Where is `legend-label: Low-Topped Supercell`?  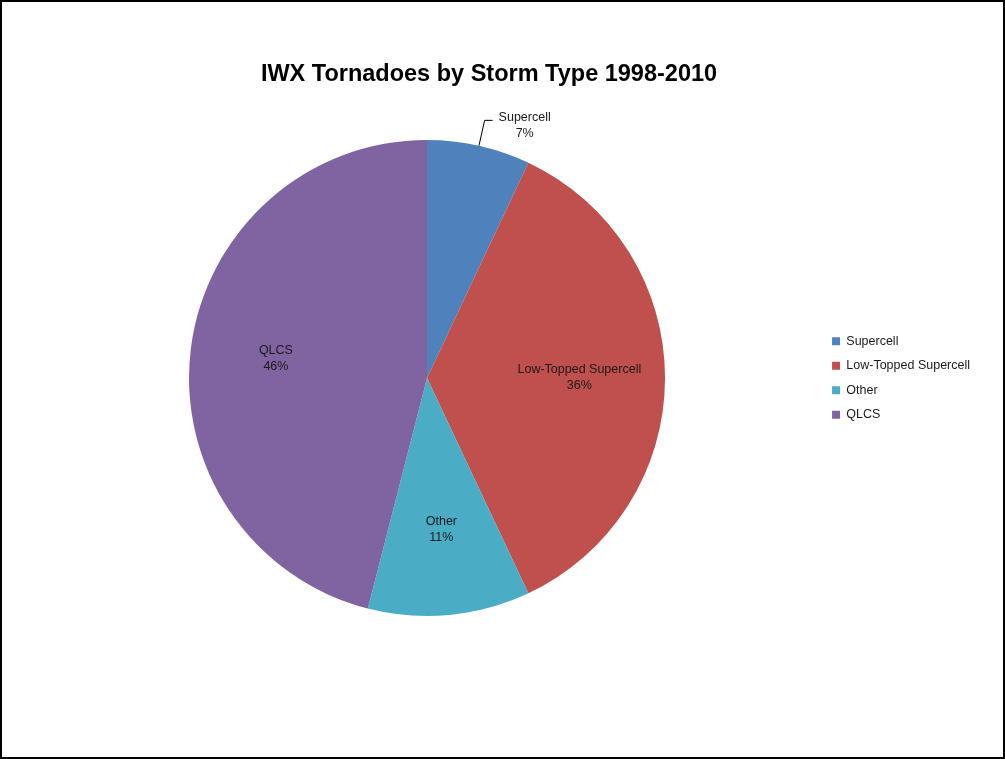
legend-label: Low-Topped Supercell is located at coordinates (908, 365).